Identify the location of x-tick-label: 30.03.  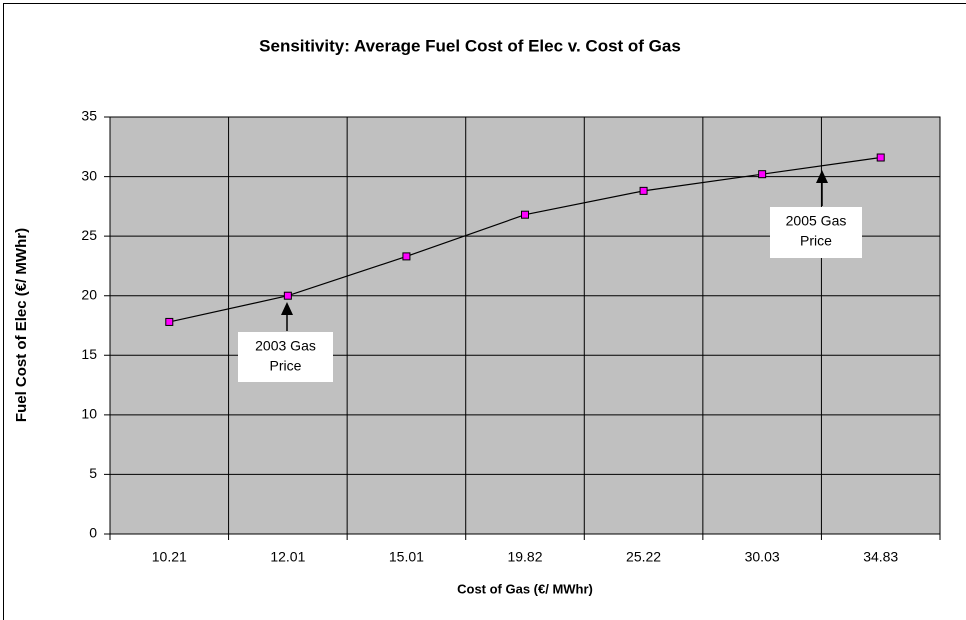
(762, 557).